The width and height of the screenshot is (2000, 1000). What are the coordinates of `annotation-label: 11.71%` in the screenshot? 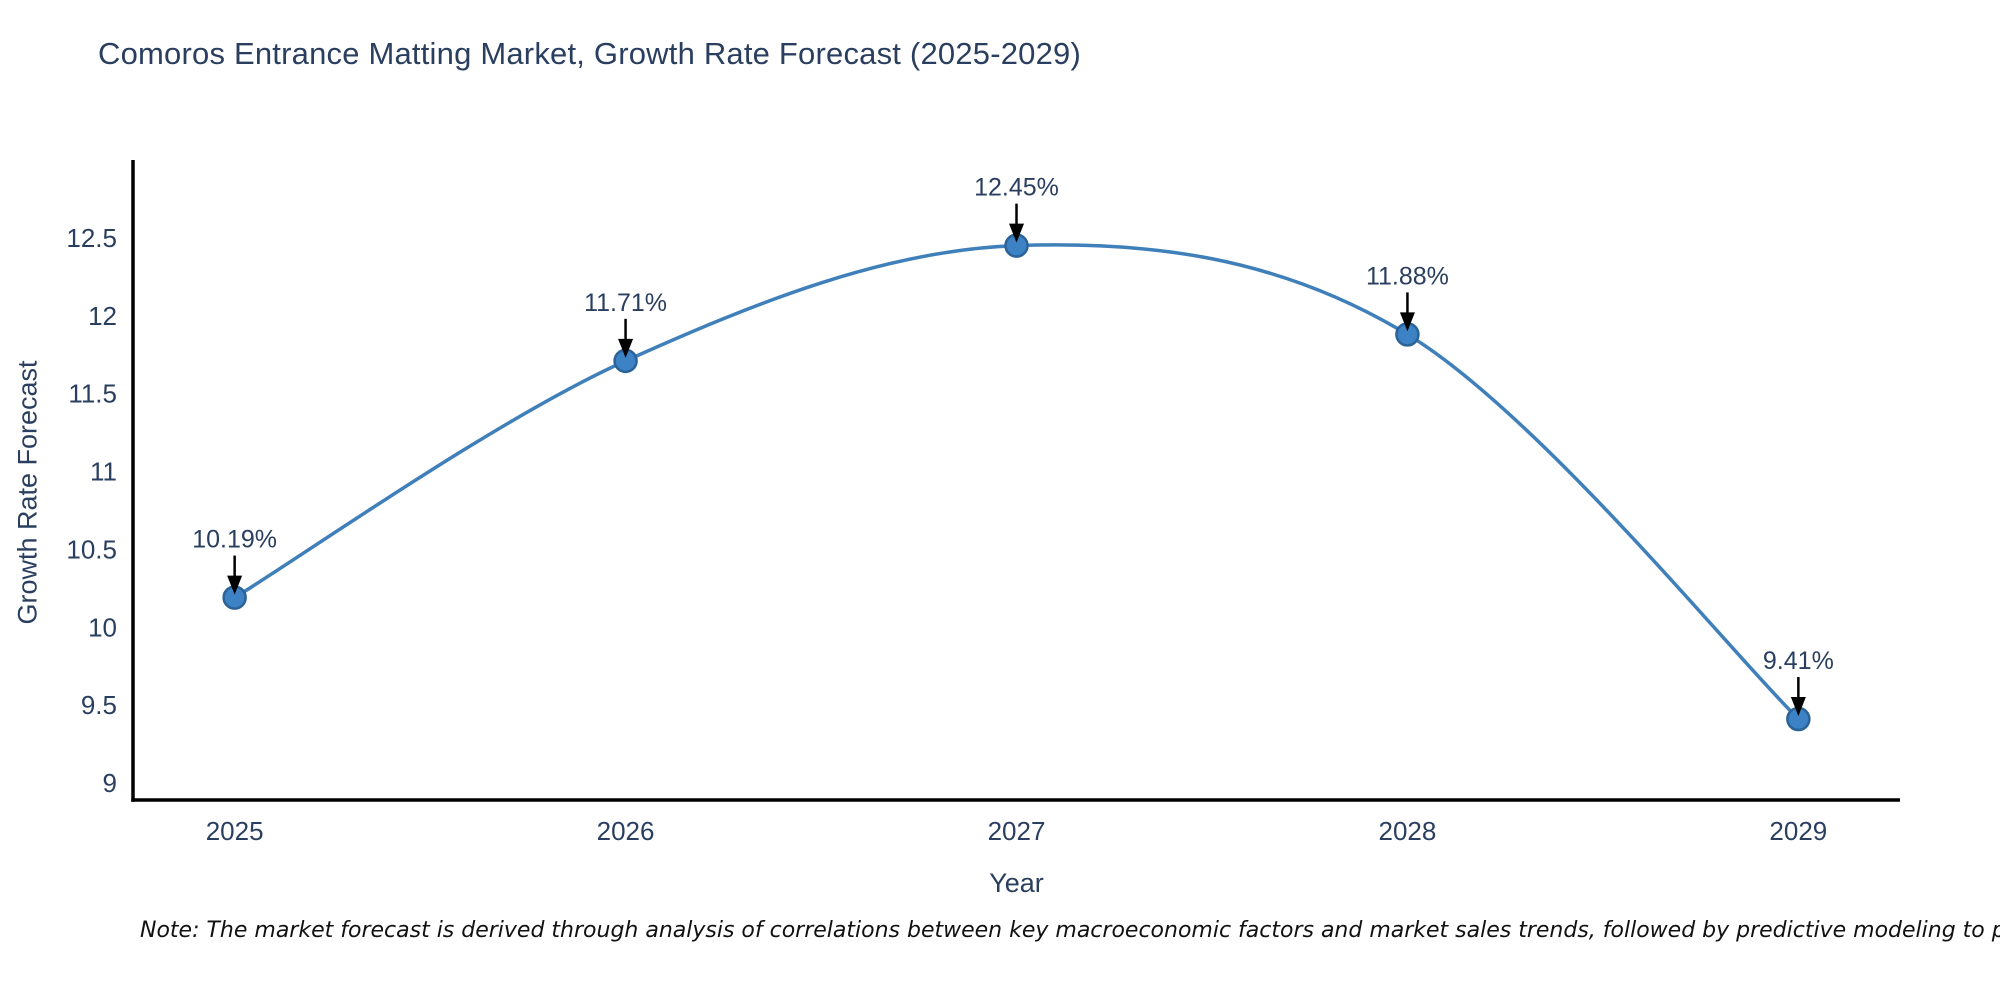 It's located at (625, 303).